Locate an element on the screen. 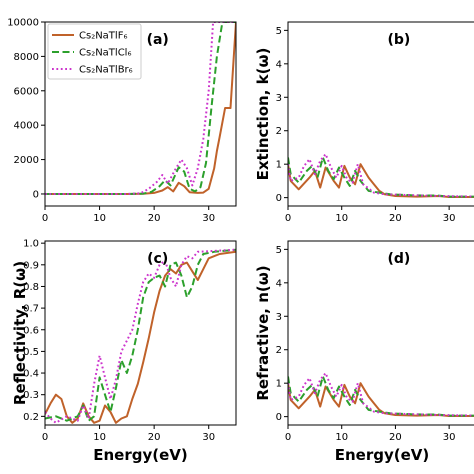  y-axis-label: Extinction, k(ω) is located at coordinates (263, 114).